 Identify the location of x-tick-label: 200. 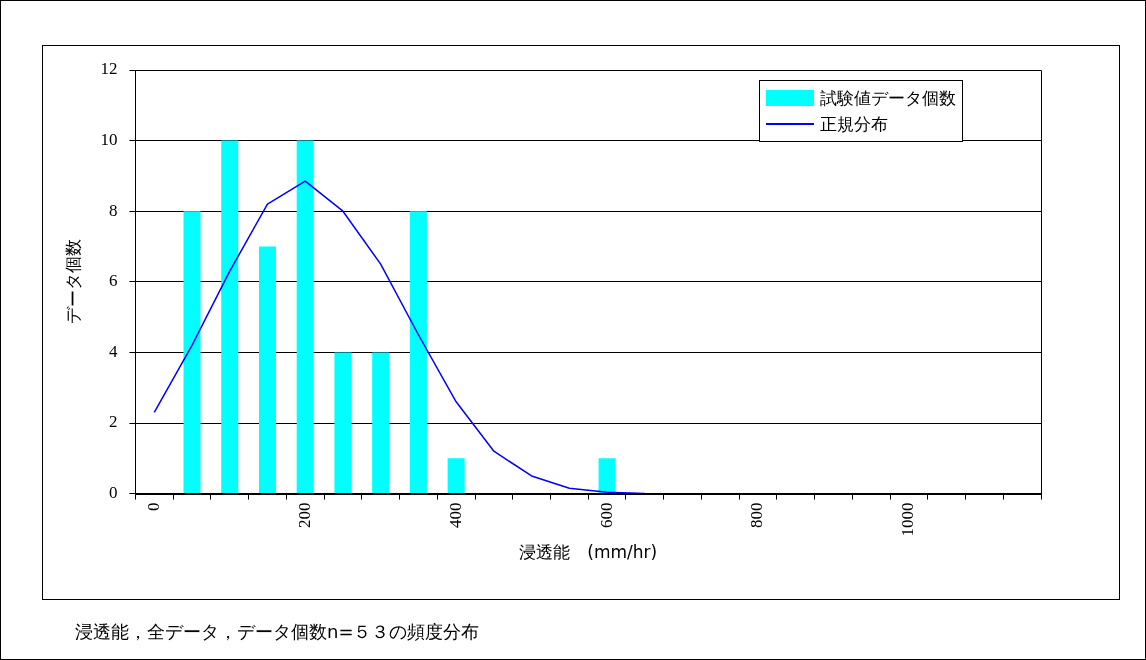
(304, 515).